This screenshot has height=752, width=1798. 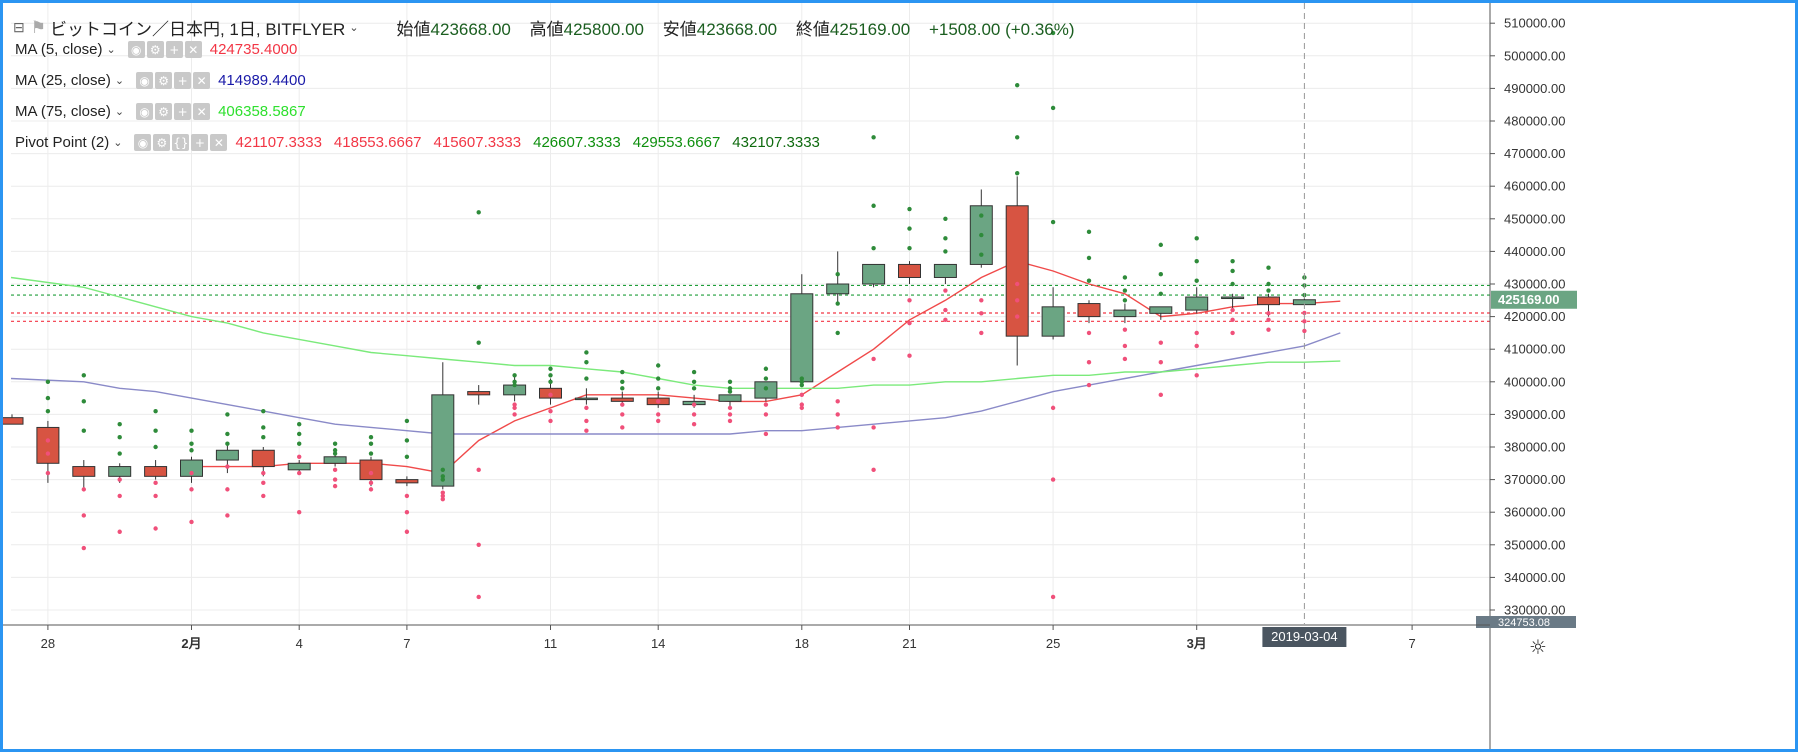 I want to click on flag-icon: ⚑, so click(x=38, y=27).